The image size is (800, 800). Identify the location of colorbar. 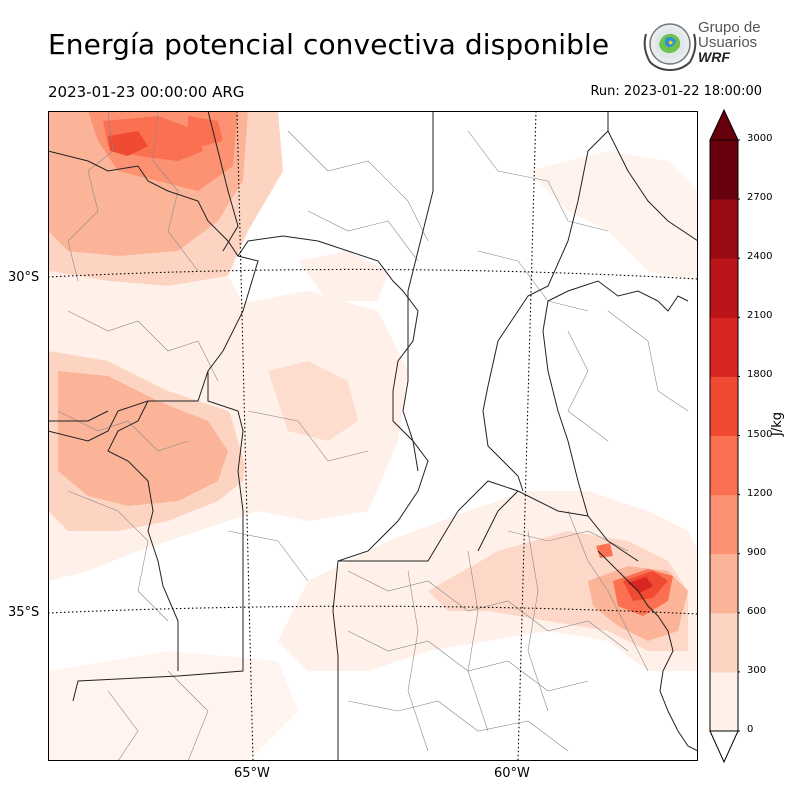
(724, 436).